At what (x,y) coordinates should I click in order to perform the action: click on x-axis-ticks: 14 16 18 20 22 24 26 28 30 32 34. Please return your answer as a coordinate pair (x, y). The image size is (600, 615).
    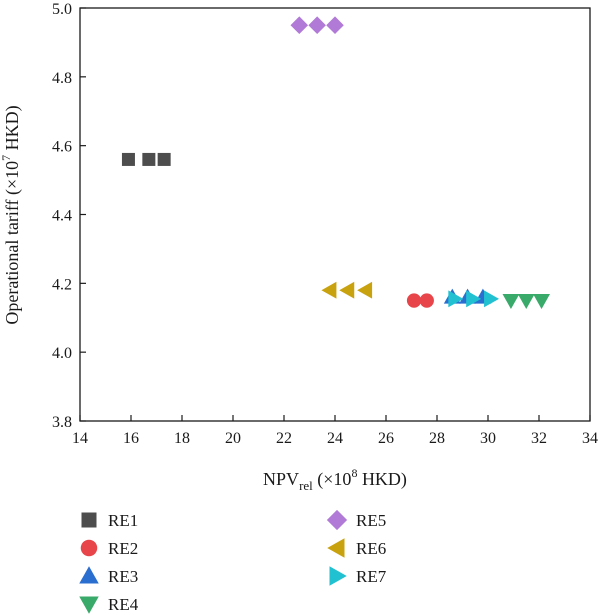
    Looking at the image, I should click on (335, 431).